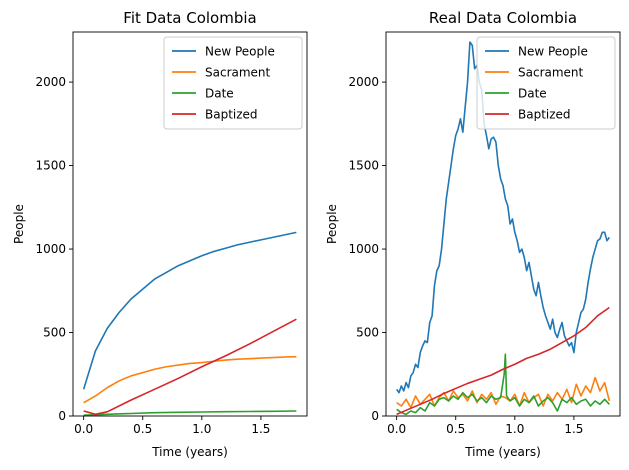  What do you see at coordinates (190, 379) in the screenshot?
I see `series-line-sacrament` at bounding box center [190, 379].